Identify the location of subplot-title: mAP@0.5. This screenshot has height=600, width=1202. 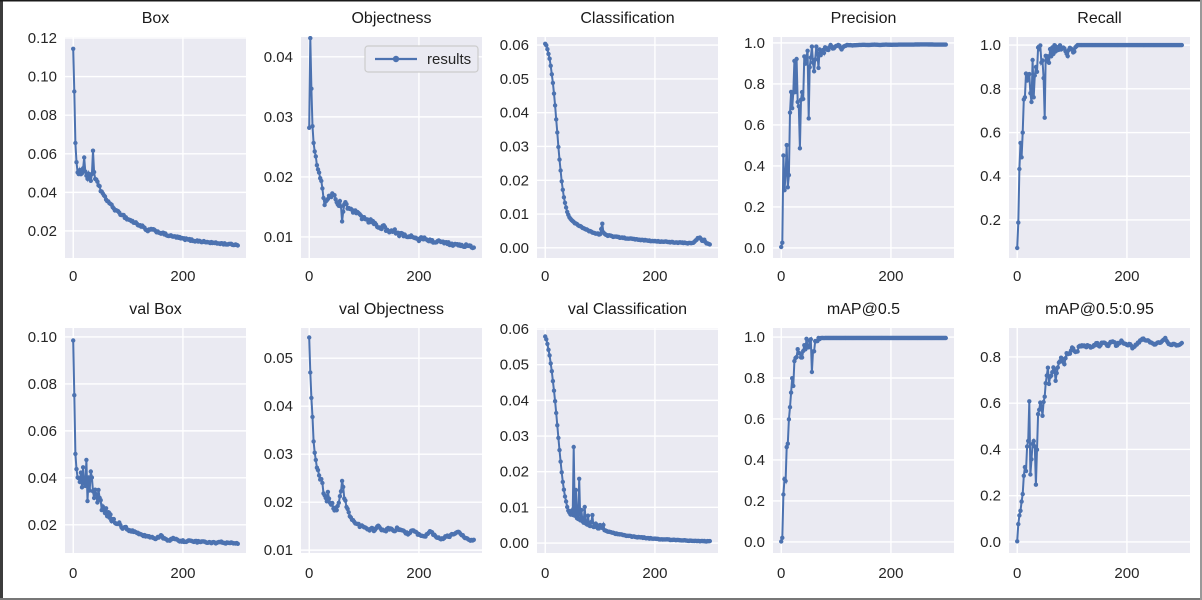
(863, 309).